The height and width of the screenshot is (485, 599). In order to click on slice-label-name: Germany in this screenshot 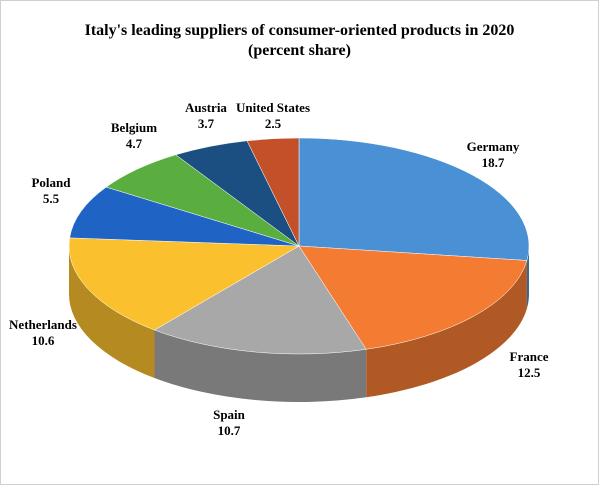, I will do `click(493, 146)`.